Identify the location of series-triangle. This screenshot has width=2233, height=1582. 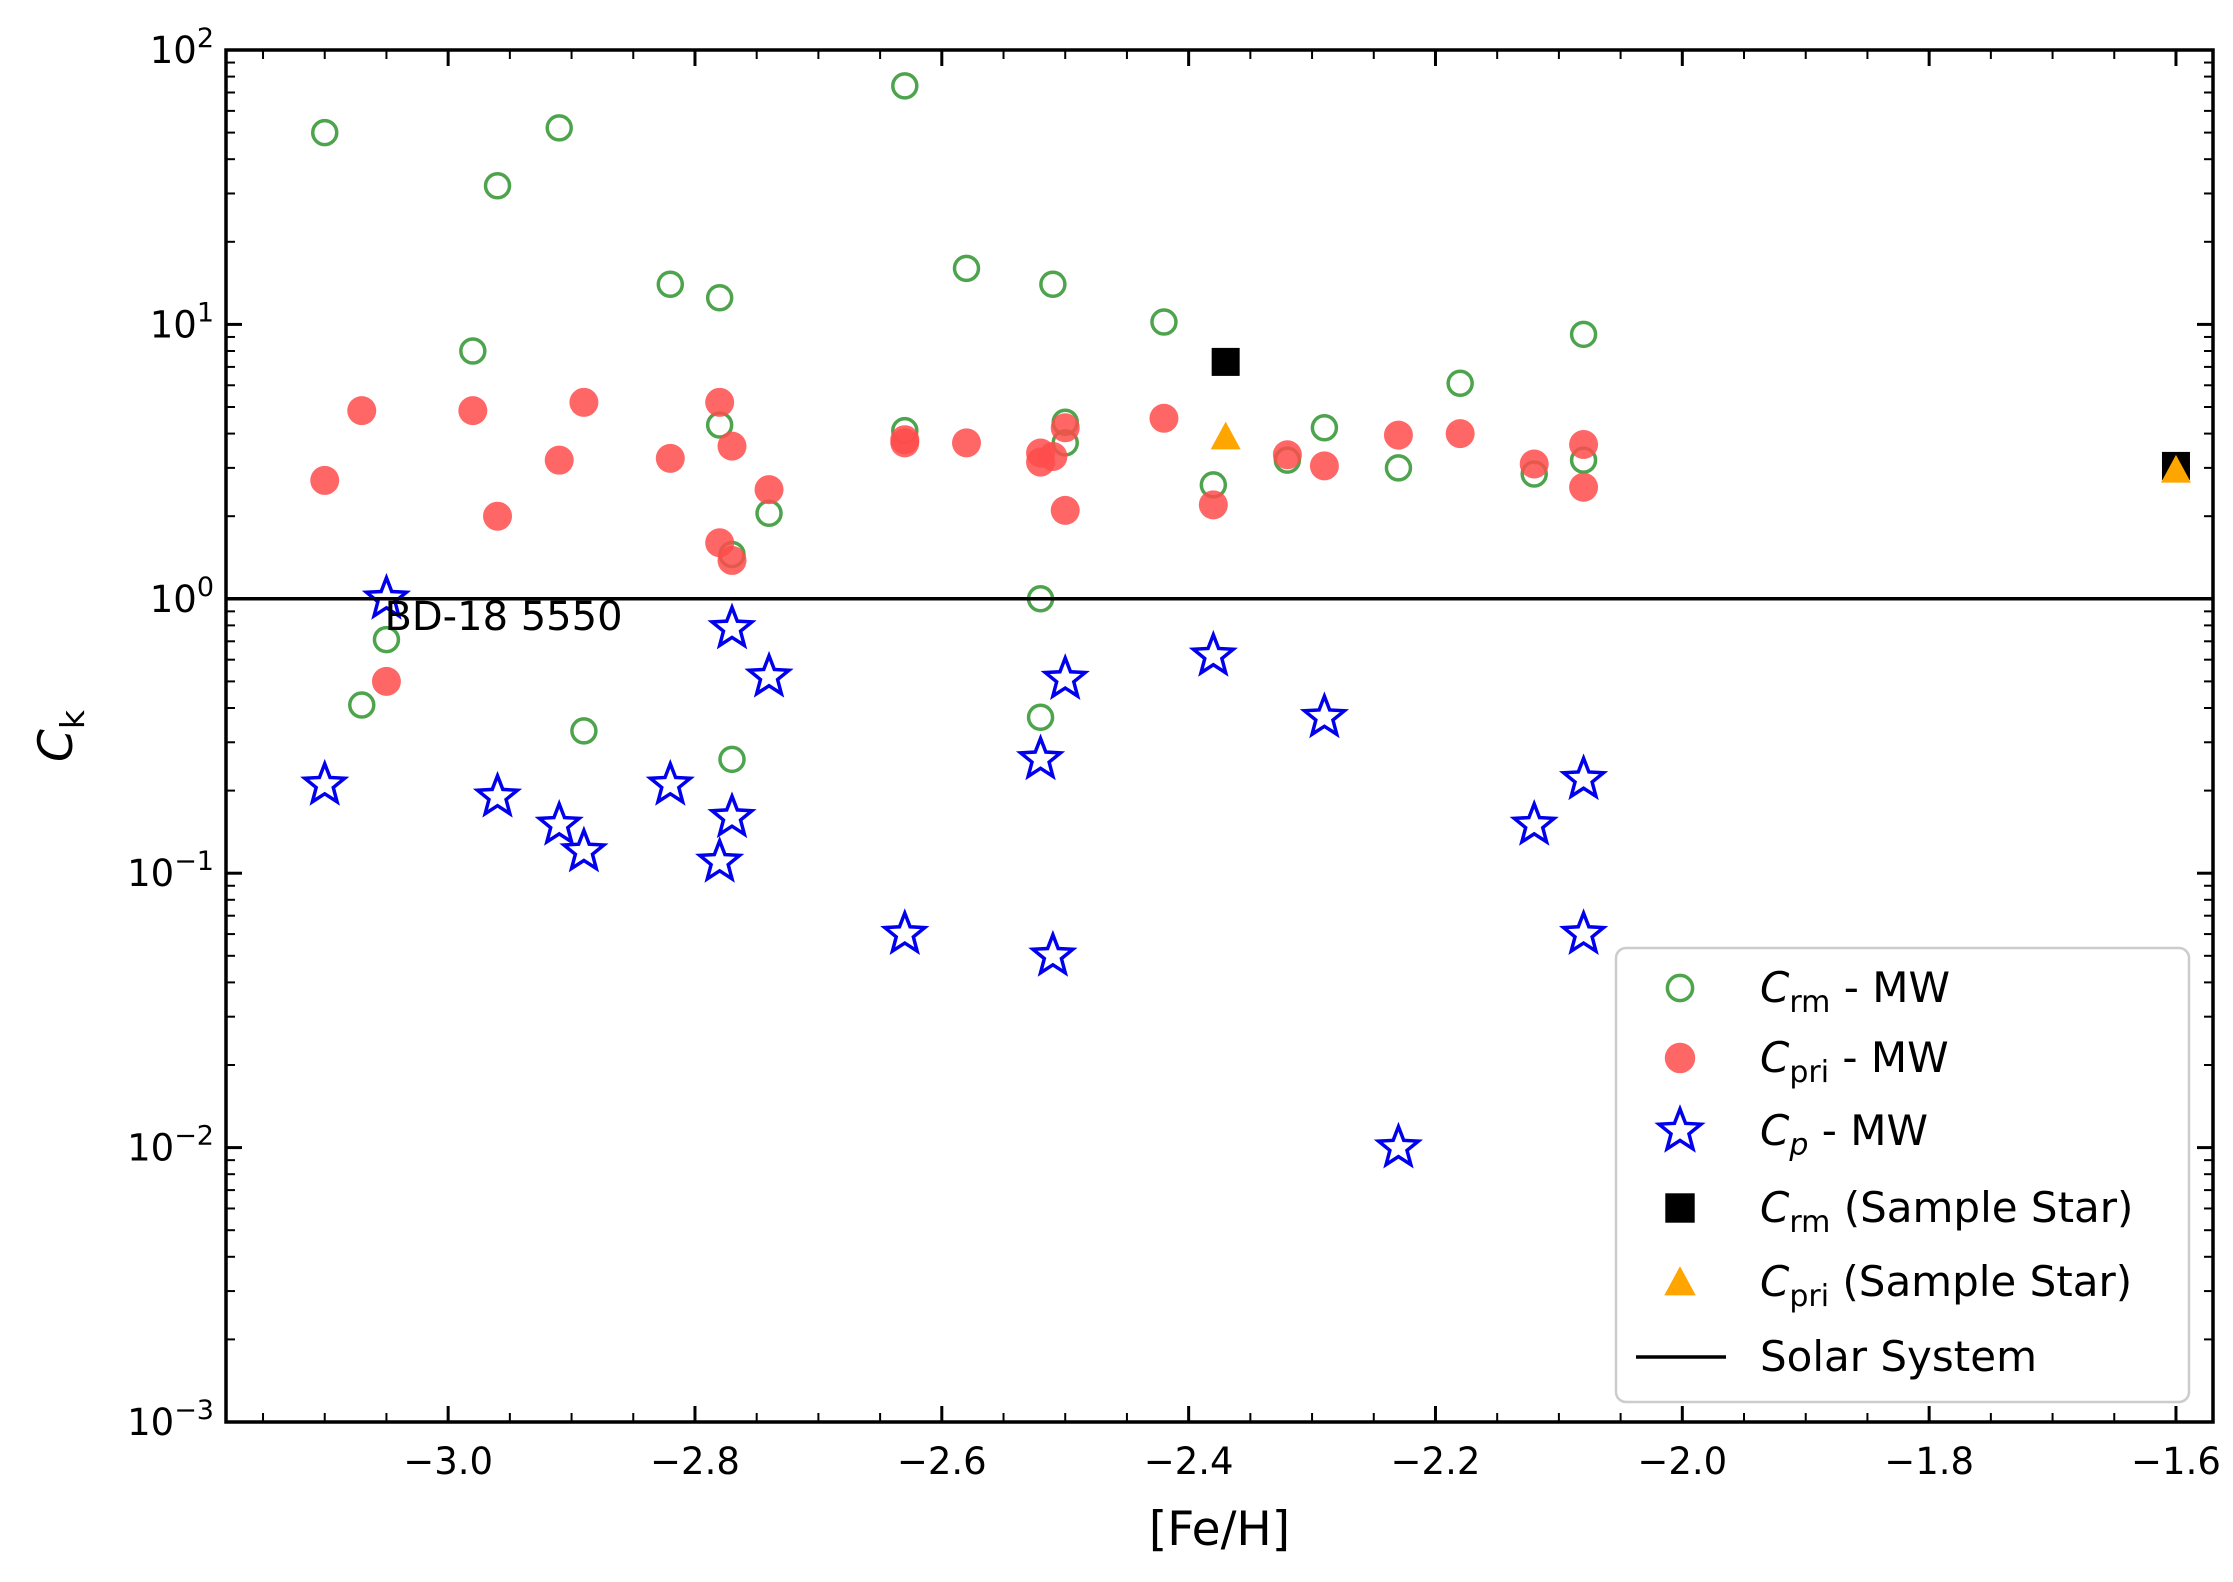
(1700, 452).